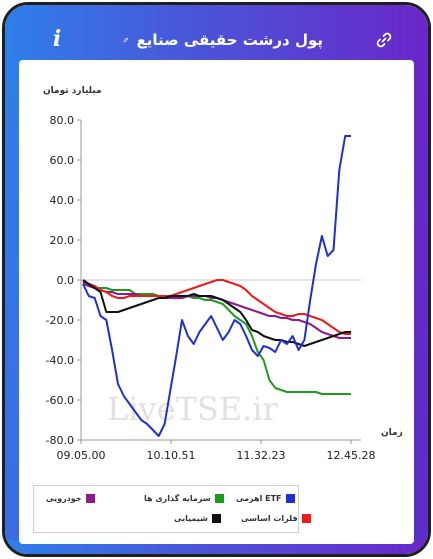 This screenshot has width=433, height=559. What do you see at coordinates (62, 160) in the screenshot?
I see `y-tick-label: 60.0` at bounding box center [62, 160].